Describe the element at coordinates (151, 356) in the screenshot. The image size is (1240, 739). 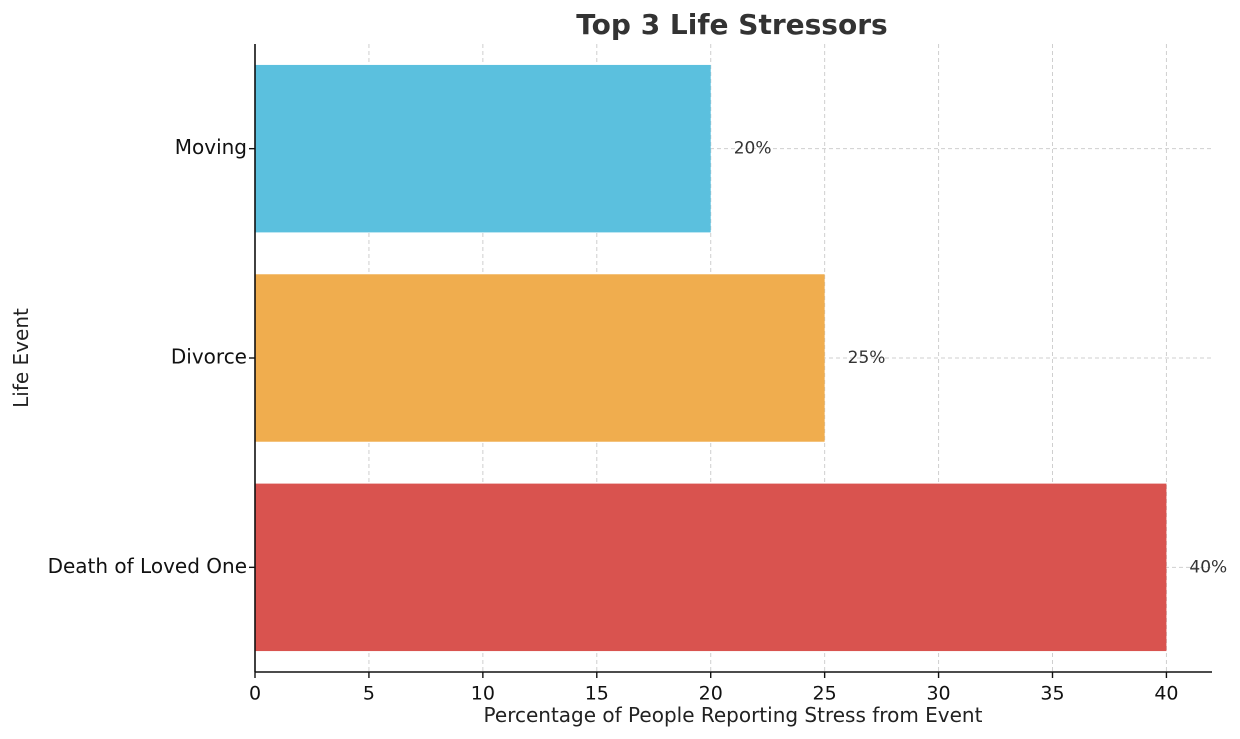
I see `y-ticks: Death of Loved One Divorce Moving` at that location.